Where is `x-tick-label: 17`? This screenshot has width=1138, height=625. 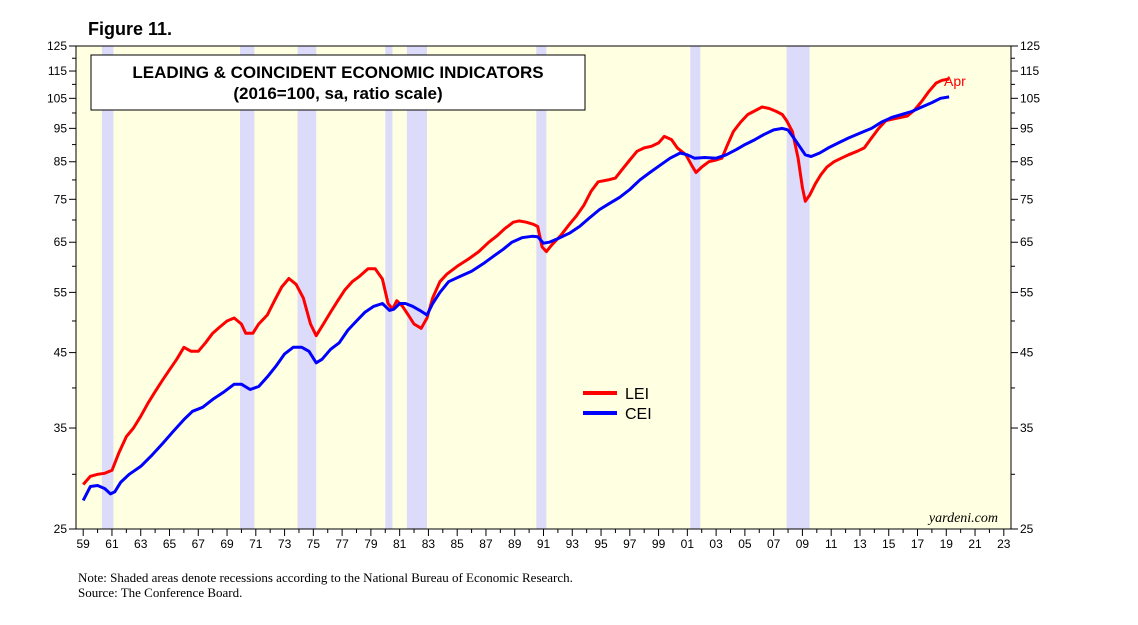 x-tick-label: 17 is located at coordinates (918, 544).